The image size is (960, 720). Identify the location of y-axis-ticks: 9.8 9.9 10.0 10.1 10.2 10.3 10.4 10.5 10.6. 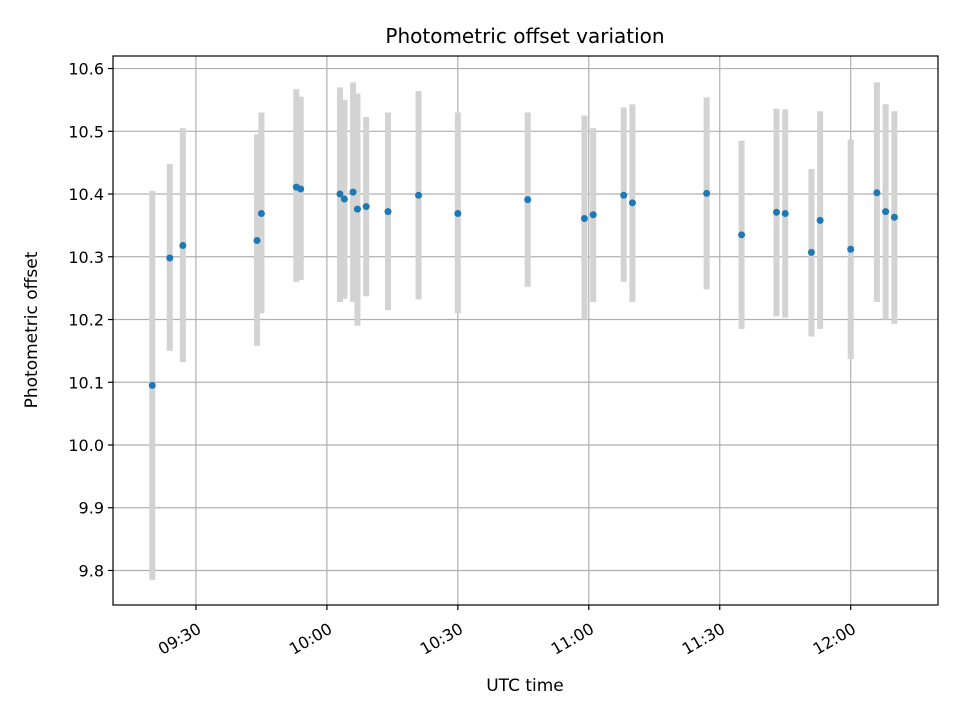
(90, 320).